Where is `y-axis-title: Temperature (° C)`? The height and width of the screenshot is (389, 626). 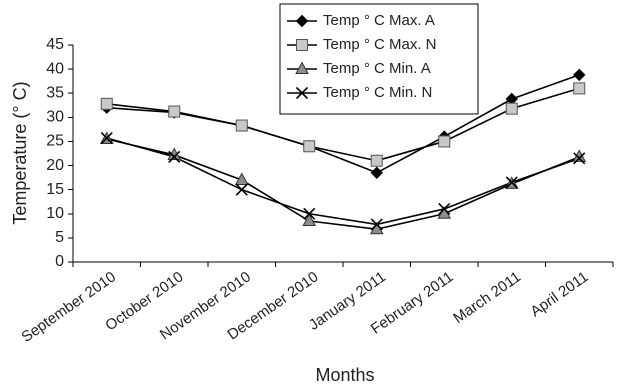 y-axis-title: Temperature (° C) is located at coordinates (20, 152).